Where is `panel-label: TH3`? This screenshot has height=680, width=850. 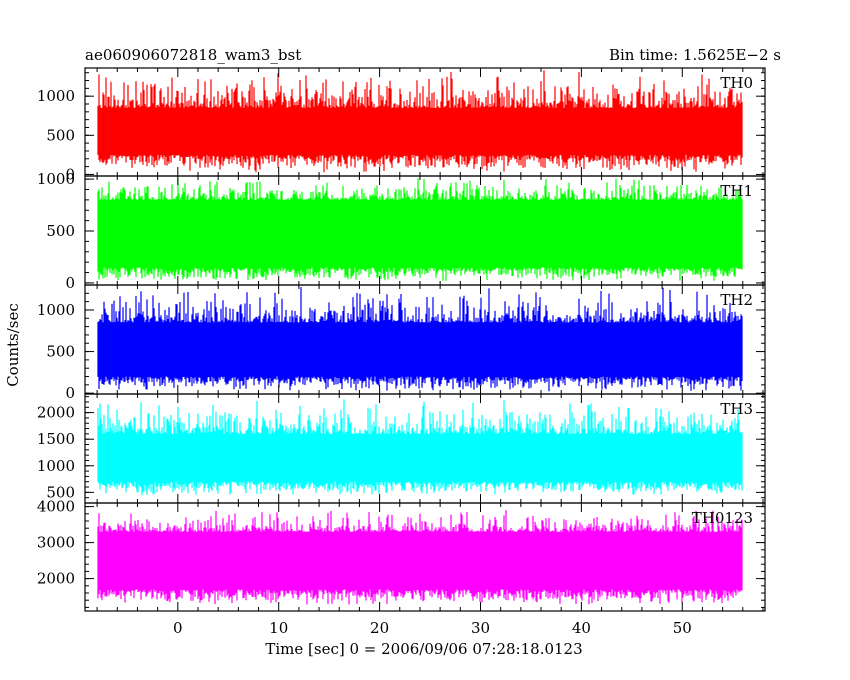
panel-label: TH3 is located at coordinates (736, 409).